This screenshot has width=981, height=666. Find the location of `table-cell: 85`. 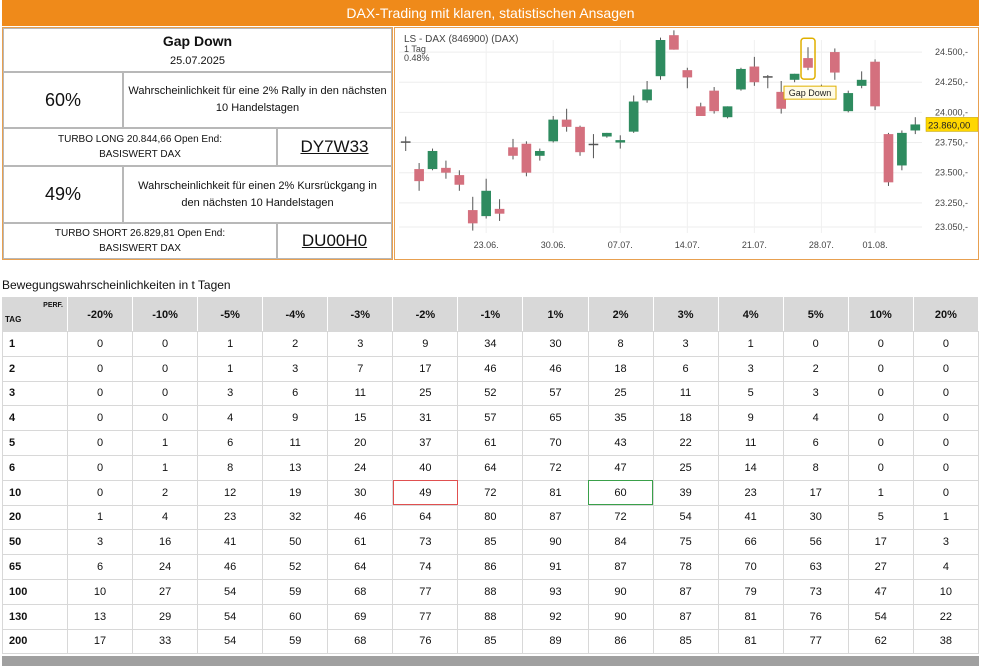

table-cell: 85 is located at coordinates (685, 641).